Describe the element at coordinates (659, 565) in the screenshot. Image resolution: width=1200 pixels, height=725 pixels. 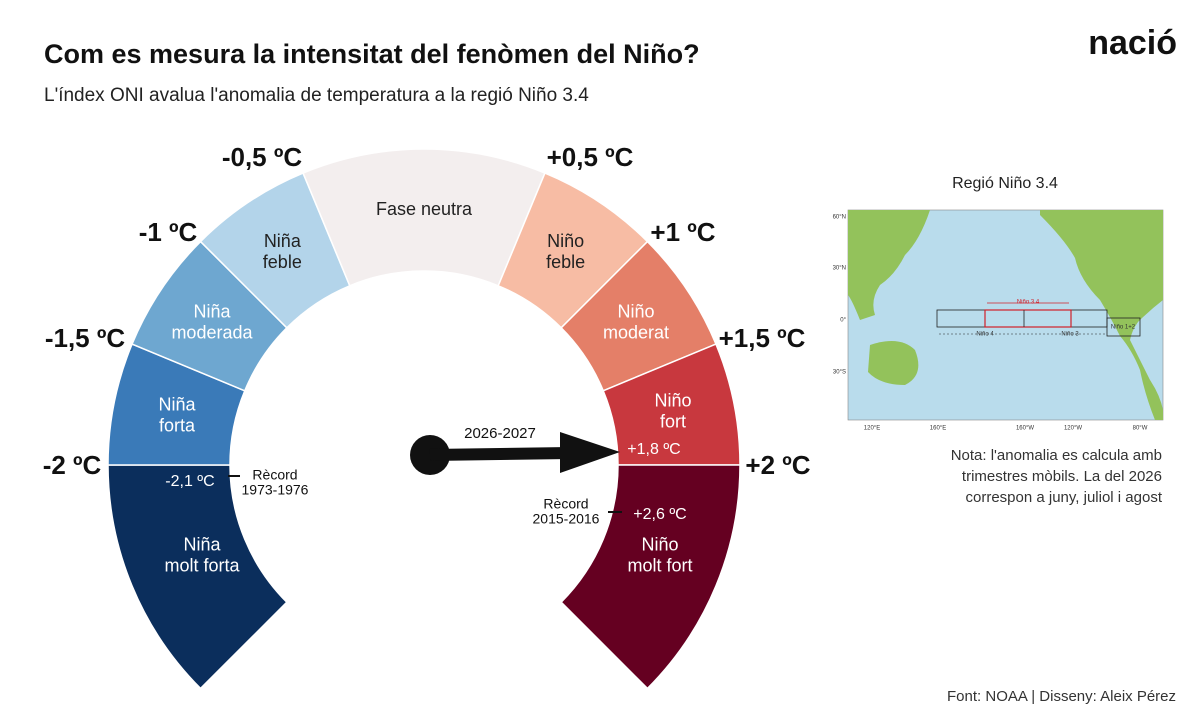
I see `segment-label: molt fort` at that location.